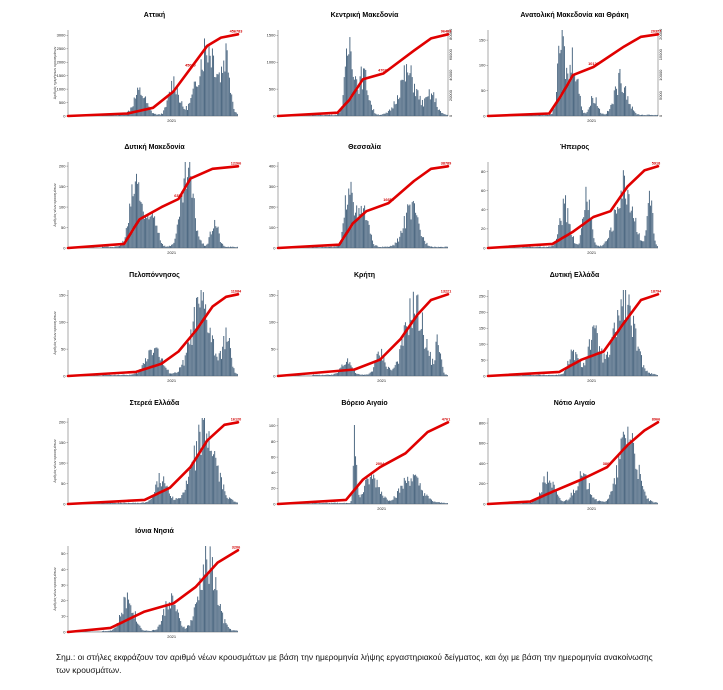  I want to click on y2-tick-label: 0, so click(450, 115).